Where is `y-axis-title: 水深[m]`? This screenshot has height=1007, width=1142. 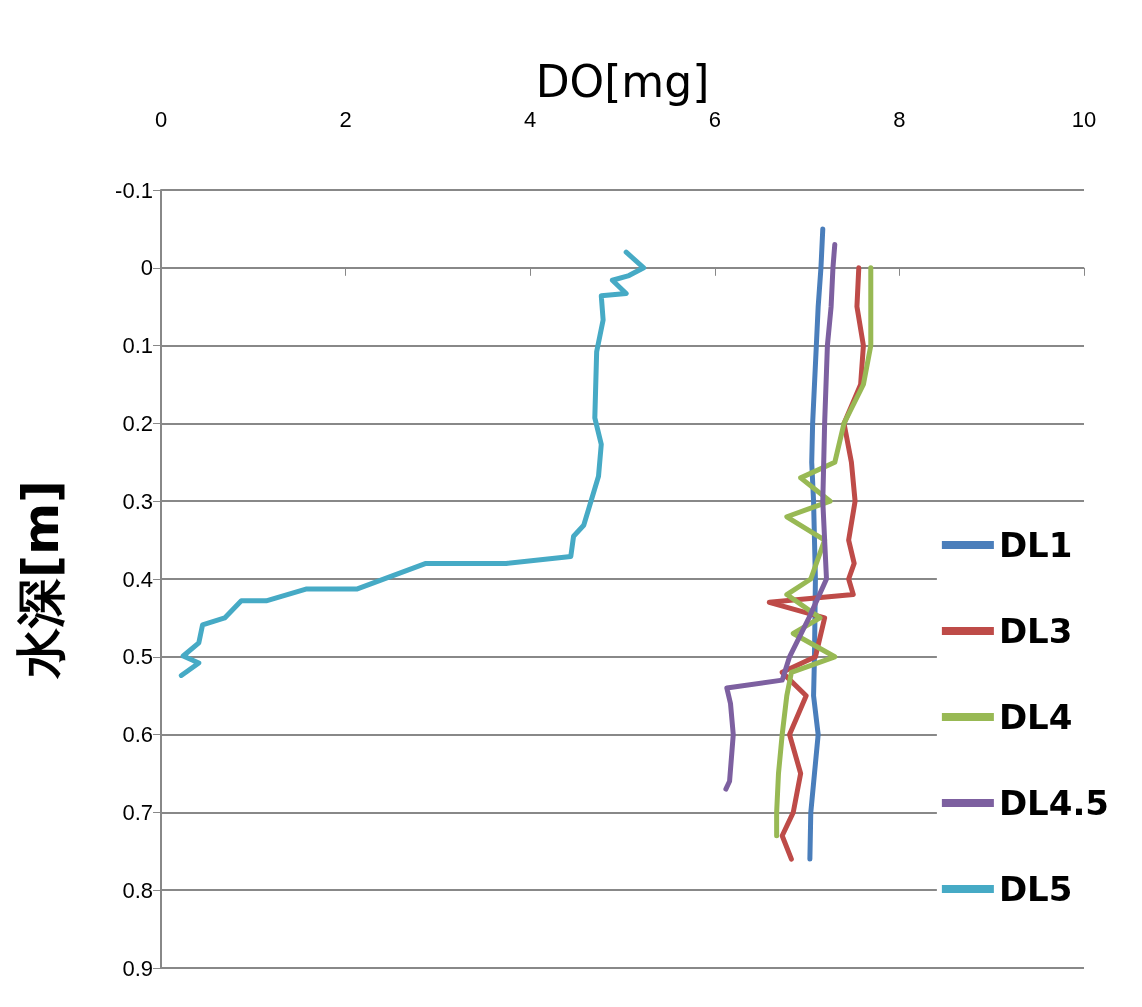 y-axis-title: 水深[m] is located at coordinates (41, 580).